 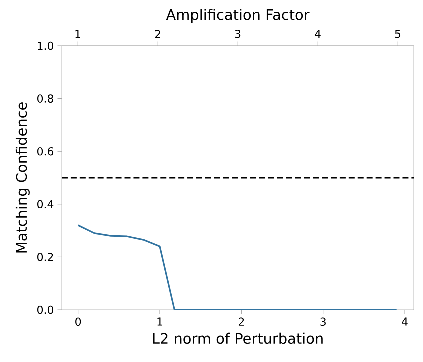 I want to click on y-tick-label: 0.0, so click(x=46, y=310).